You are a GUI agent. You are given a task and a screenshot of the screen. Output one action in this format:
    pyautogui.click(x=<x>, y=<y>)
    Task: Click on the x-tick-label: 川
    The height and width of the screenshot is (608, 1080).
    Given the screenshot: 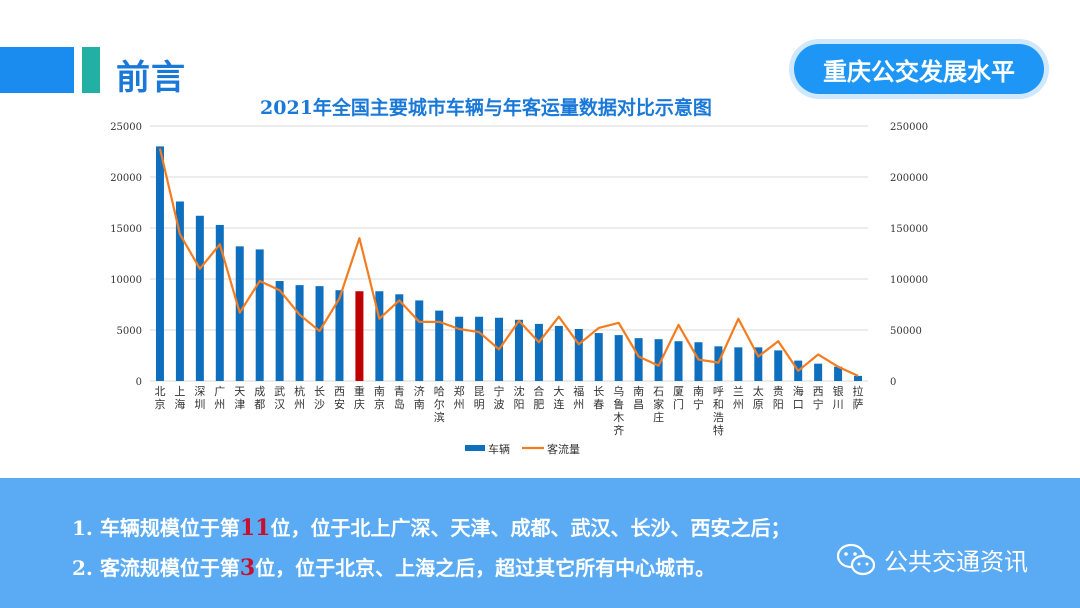 What is the action you would take?
    pyautogui.click(x=838, y=404)
    